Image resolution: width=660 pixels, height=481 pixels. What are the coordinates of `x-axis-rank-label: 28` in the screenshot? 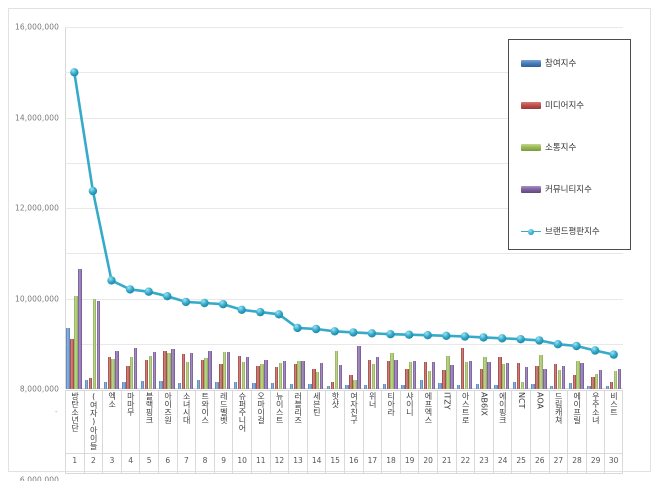 It's located at (577, 460).